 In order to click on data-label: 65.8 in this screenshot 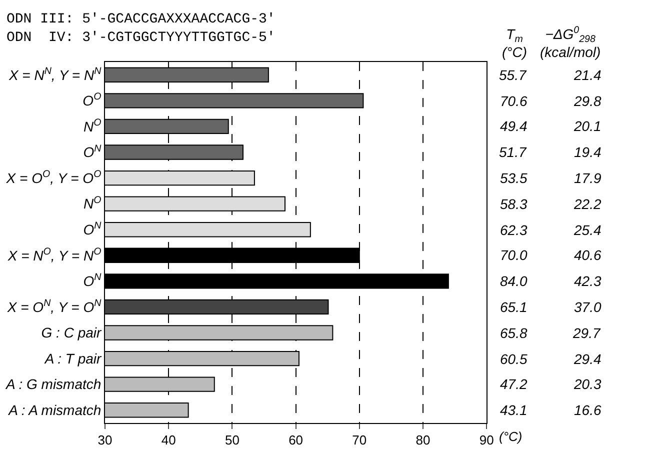, I will do `click(514, 333)`.